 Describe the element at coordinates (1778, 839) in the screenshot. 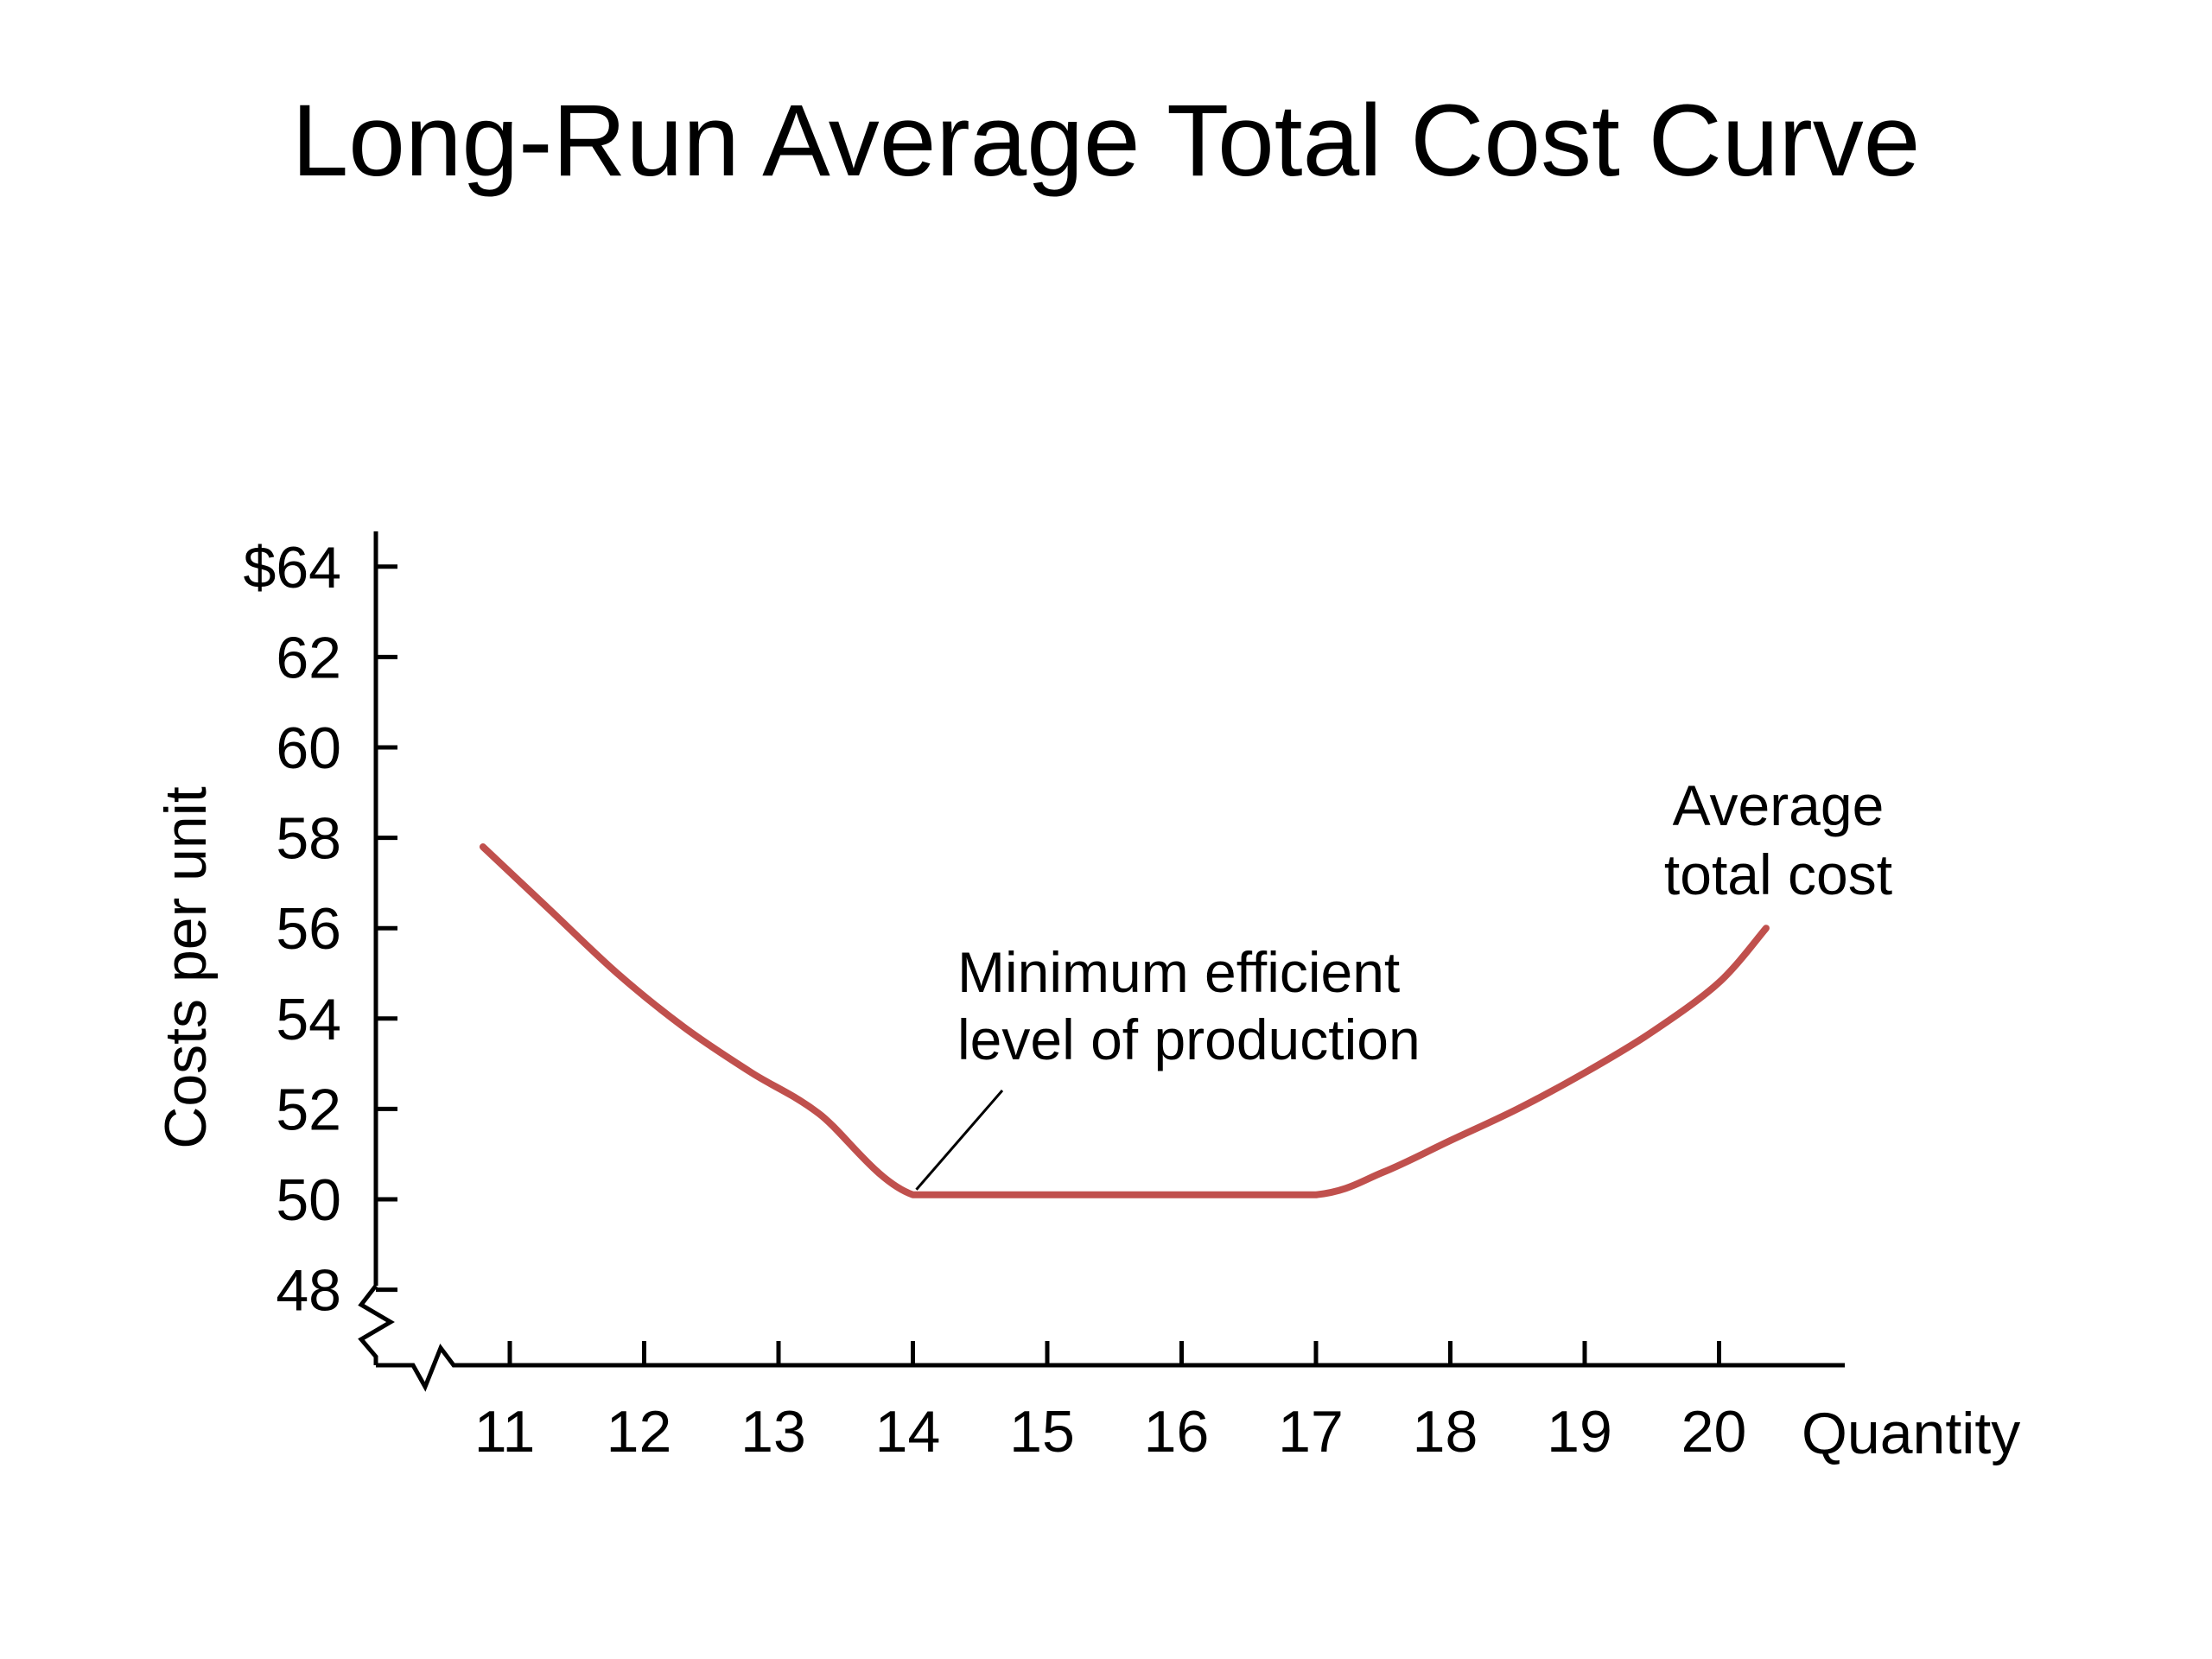

I see `annotation-average-total-cost: Average total cost` at that location.